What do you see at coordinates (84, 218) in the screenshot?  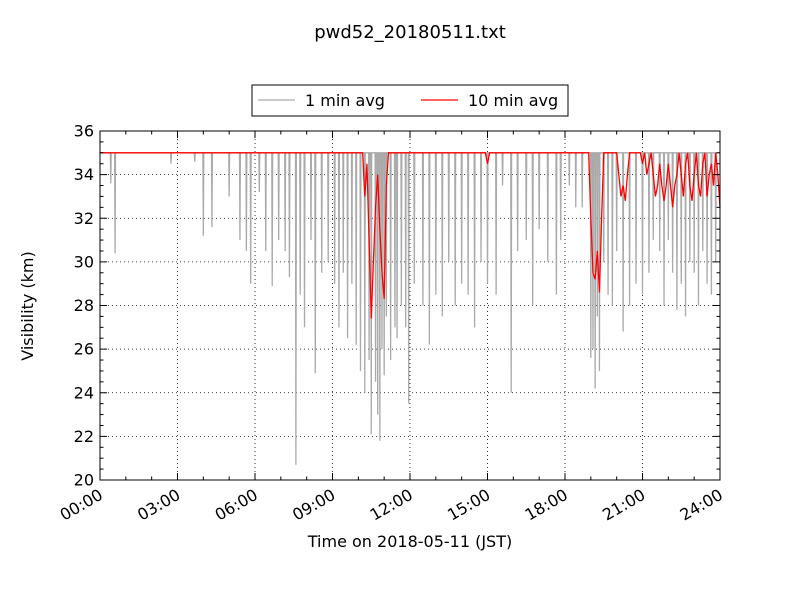 I see `y-tick-label: 32` at bounding box center [84, 218].